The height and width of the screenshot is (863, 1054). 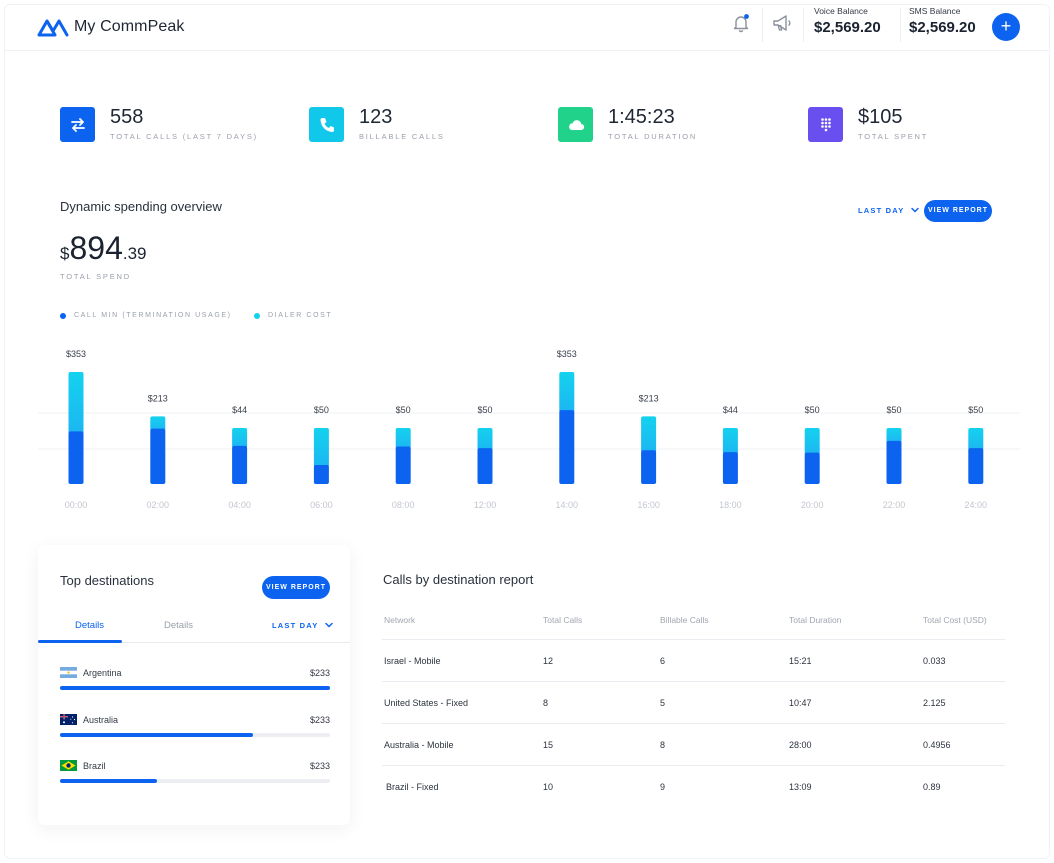 What do you see at coordinates (693, 661) in the screenshot?
I see `table-row: Israel - Mobile 12 6 15:21 0.033` at bounding box center [693, 661].